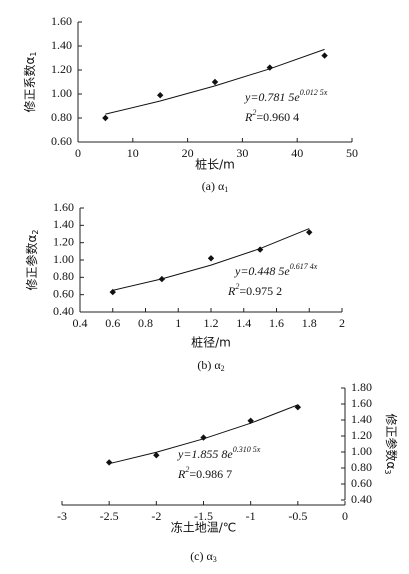  I want to click on r-squared: R2=0.975 2, so click(254, 290).